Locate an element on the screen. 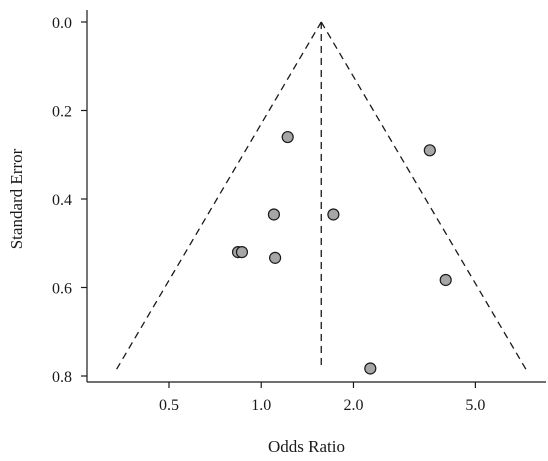 The image size is (548, 461). x-axis-title: Odds Ratio is located at coordinates (306, 446).